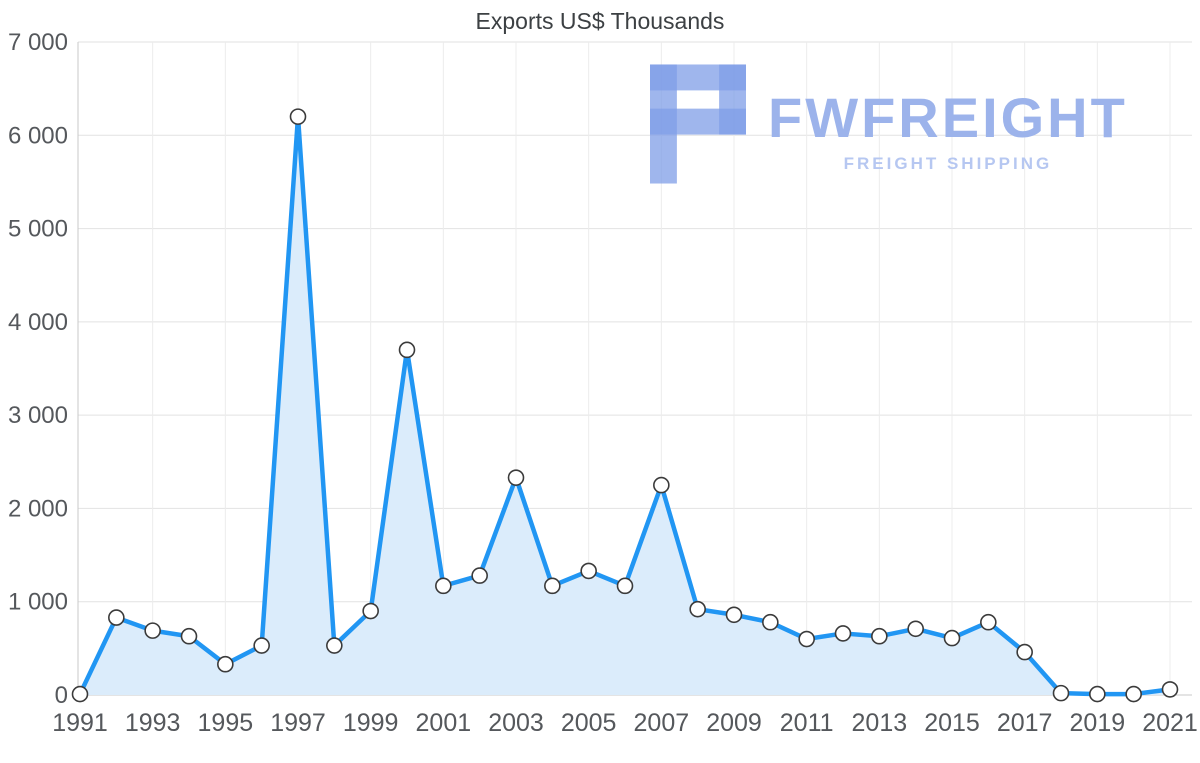 The width and height of the screenshot is (1200, 763). What do you see at coordinates (734, 723) in the screenshot?
I see `x-axis-label: 2009` at bounding box center [734, 723].